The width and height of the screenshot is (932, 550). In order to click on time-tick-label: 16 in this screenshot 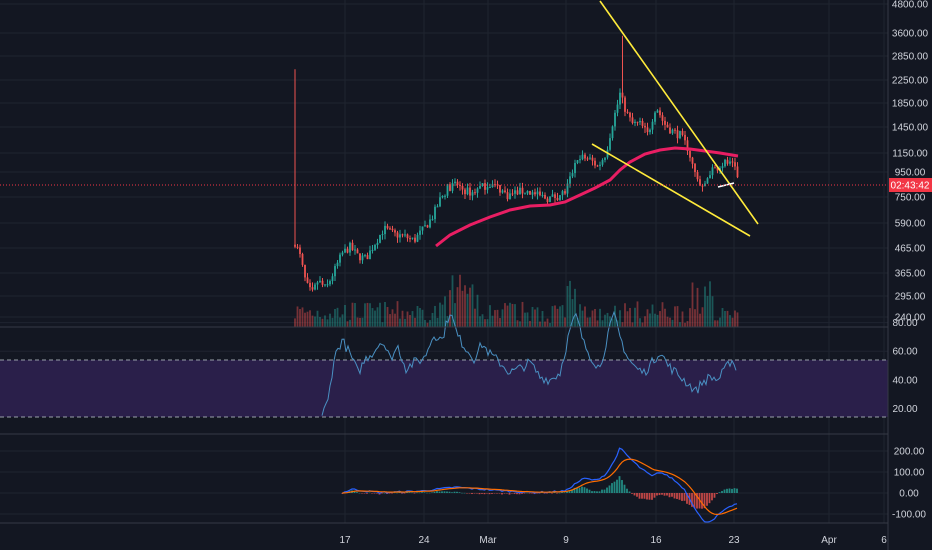, I will do `click(656, 540)`.